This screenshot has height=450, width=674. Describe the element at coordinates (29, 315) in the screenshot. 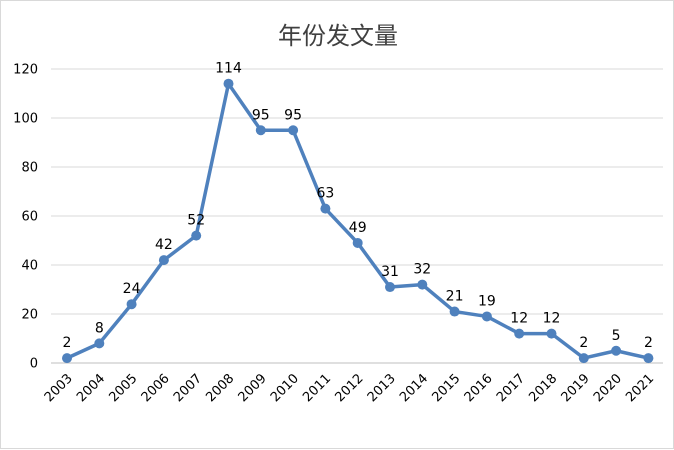

I see `y-tick-label: 20` at that location.